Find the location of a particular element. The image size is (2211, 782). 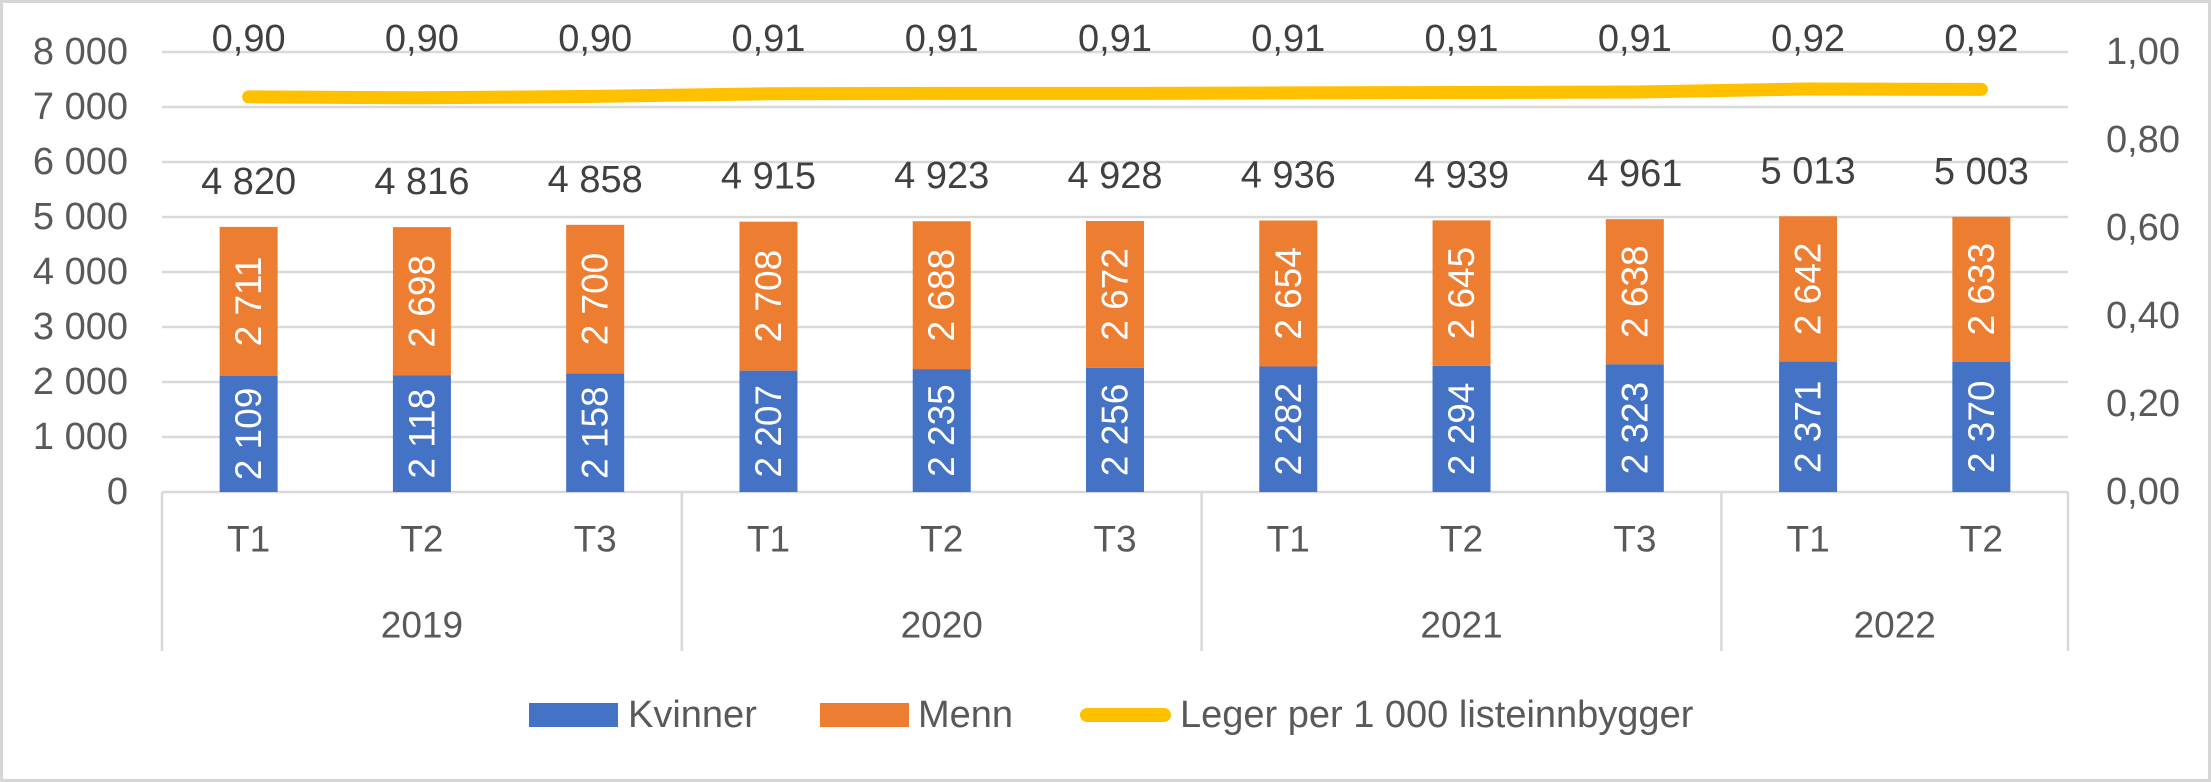

line-value-label: 0,92 is located at coordinates (1808, 39).